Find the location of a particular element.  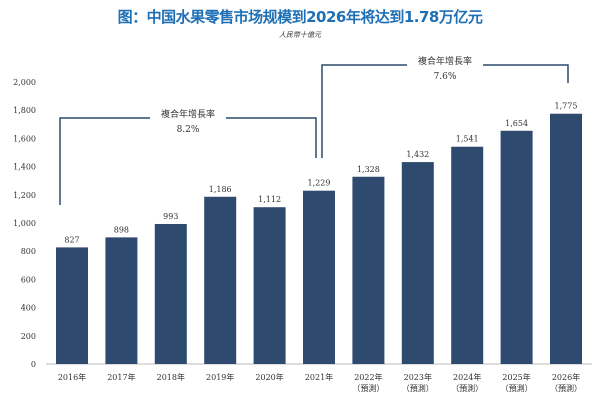

y-tick-label: 1,000 is located at coordinates (24, 223).